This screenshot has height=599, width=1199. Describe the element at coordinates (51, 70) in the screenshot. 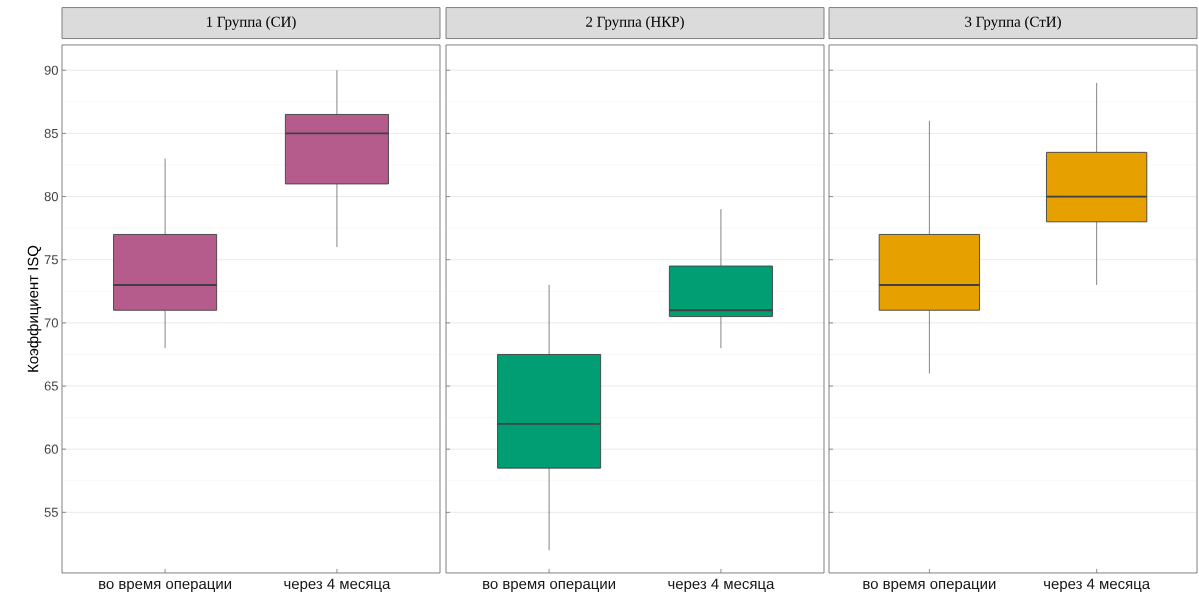

I see `y-tick-label: 90` at that location.